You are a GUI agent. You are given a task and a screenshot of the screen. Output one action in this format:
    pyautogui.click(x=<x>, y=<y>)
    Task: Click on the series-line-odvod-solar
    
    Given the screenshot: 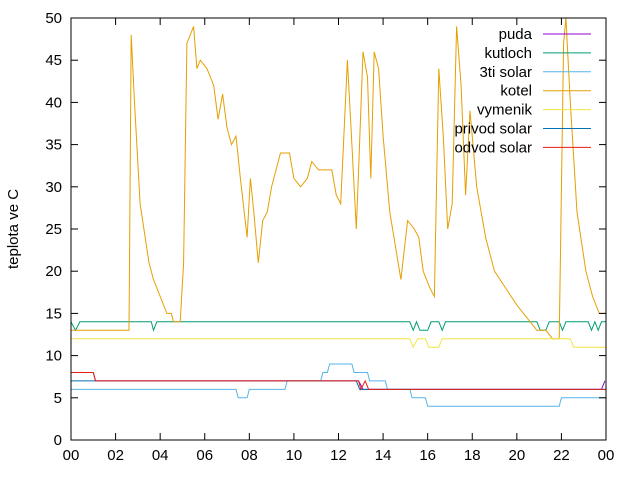 What is the action you would take?
    pyautogui.click(x=338, y=381)
    